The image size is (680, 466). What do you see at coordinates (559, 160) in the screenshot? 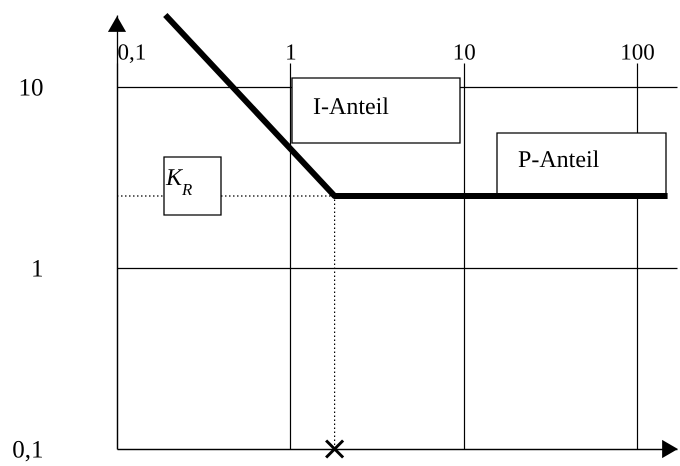
I see `annotation: P-Anteil` at bounding box center [559, 160].